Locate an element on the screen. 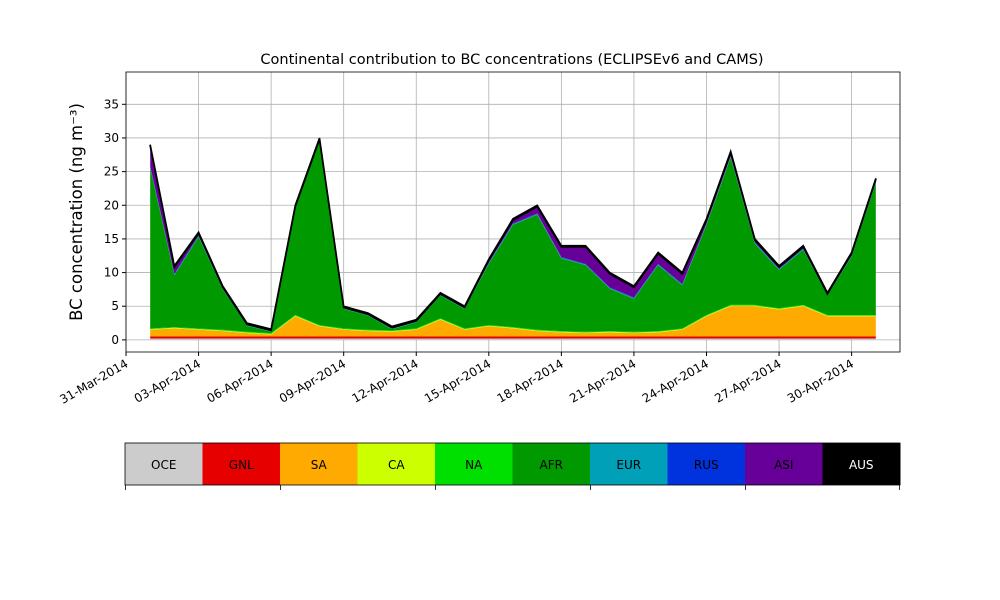 The height and width of the screenshot is (600, 1000). legend-label: RUS is located at coordinates (706, 465).